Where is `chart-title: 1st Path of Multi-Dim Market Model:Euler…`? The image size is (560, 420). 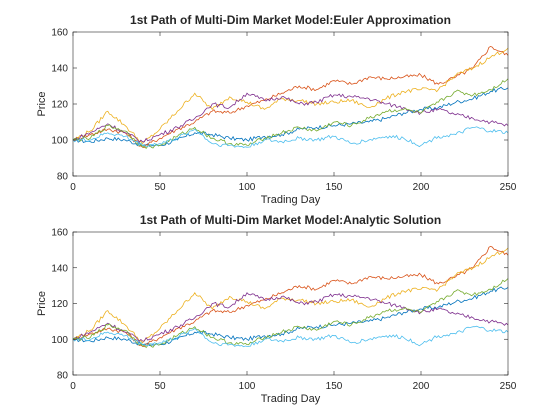 chart-title: 1st Path of Multi-Dim Market Model:Euler… is located at coordinates (290, 20).